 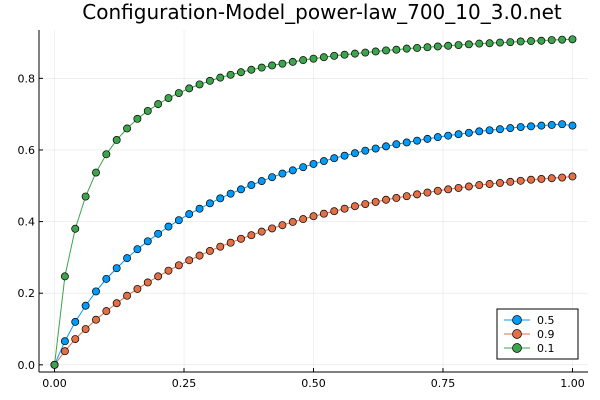 What do you see at coordinates (517, 334) in the screenshot?
I see `legend-marker` at bounding box center [517, 334].